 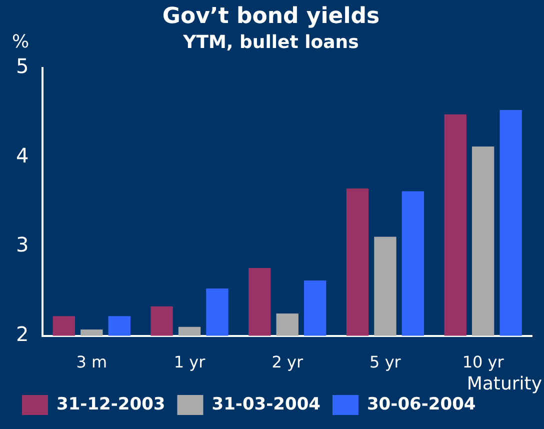 I want to click on legend-label: 31-03-2004, so click(x=266, y=404).